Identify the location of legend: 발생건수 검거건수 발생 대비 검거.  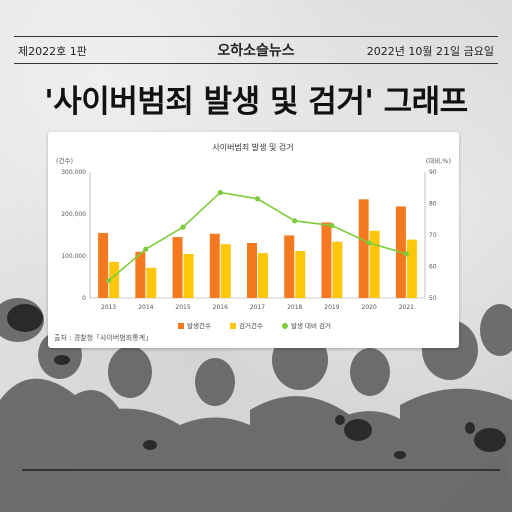
(254, 325).